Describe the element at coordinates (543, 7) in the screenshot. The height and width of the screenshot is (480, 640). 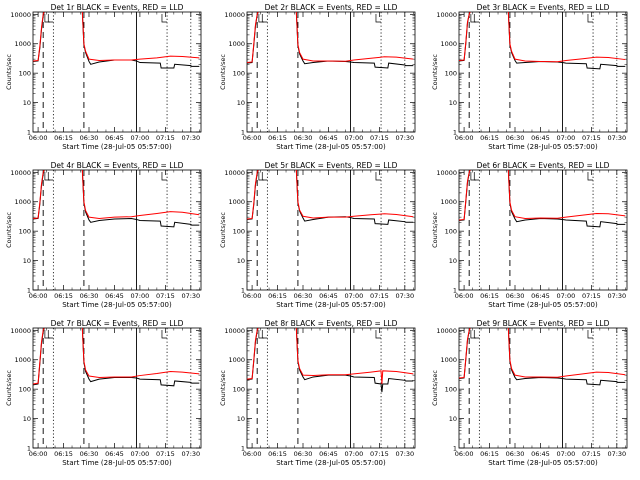
I see `panel-title: Det 3r BLACK = Events, RED = LLD` at that location.